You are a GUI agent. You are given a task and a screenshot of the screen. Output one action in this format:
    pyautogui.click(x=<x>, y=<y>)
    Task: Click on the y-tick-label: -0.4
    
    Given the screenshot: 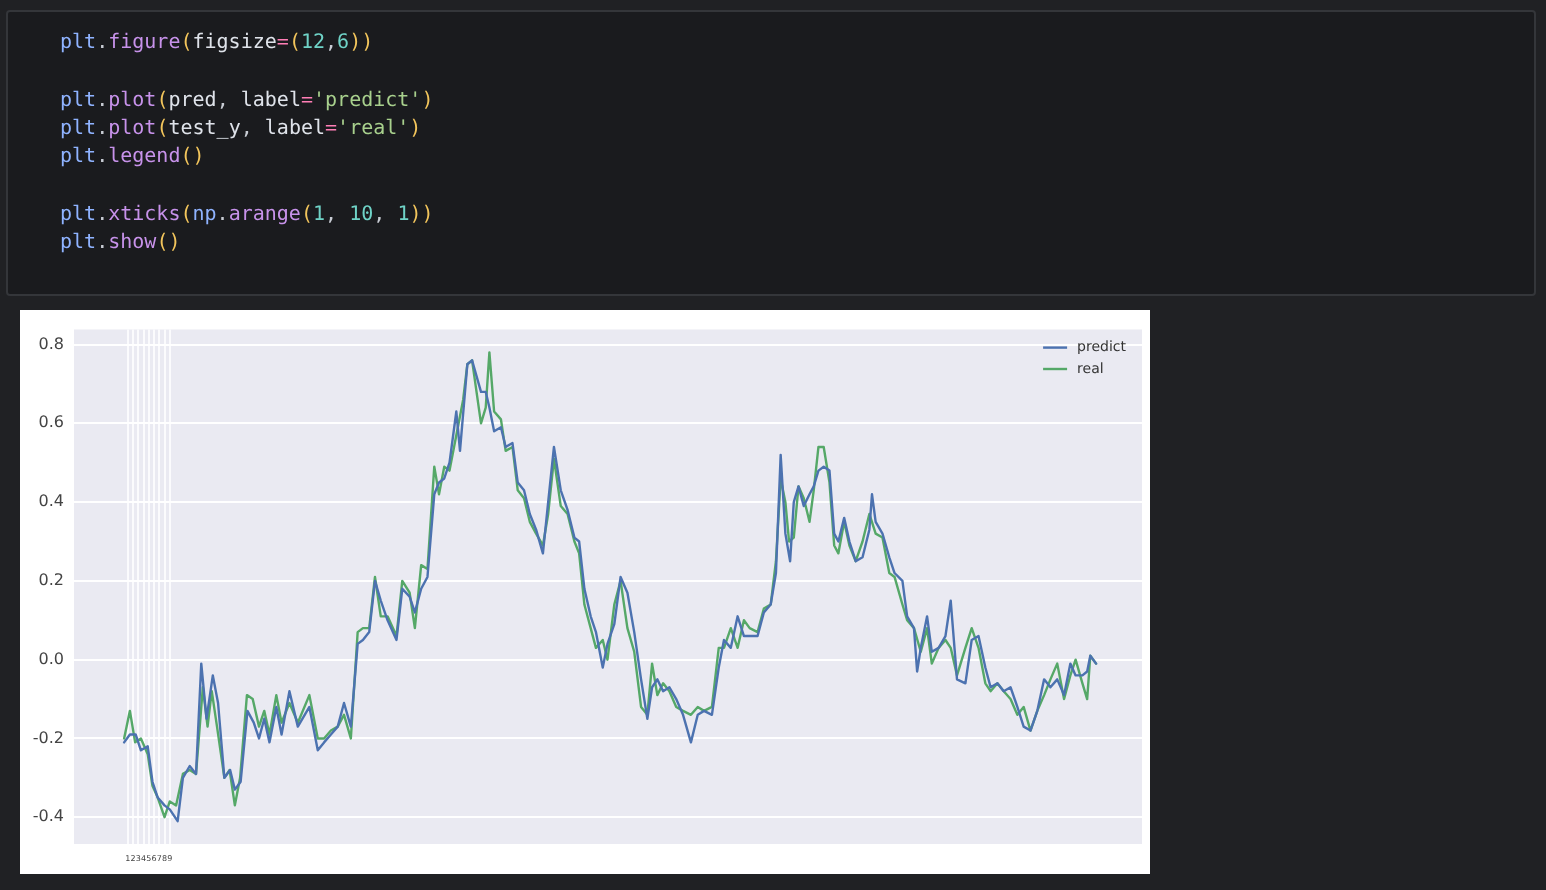 What is the action you would take?
    pyautogui.click(x=48, y=816)
    